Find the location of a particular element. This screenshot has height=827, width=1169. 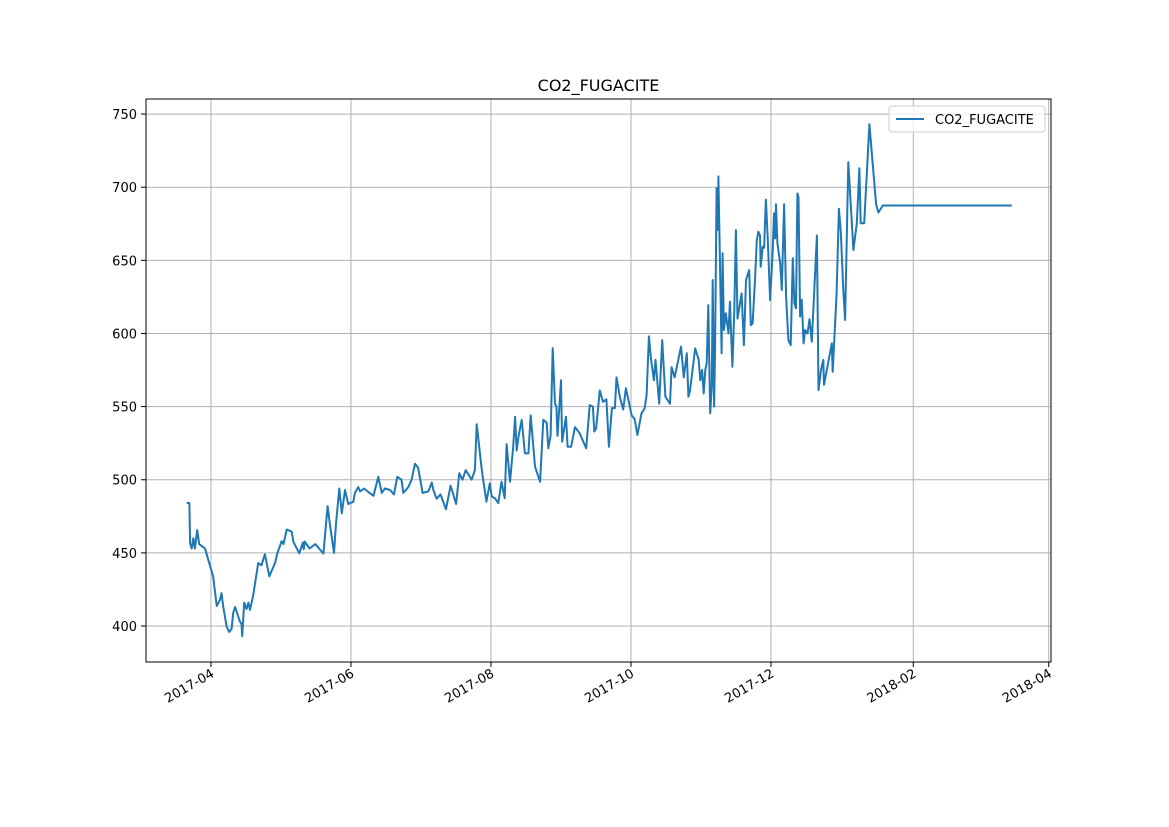

y-tick-label: 450 is located at coordinates (124, 554).